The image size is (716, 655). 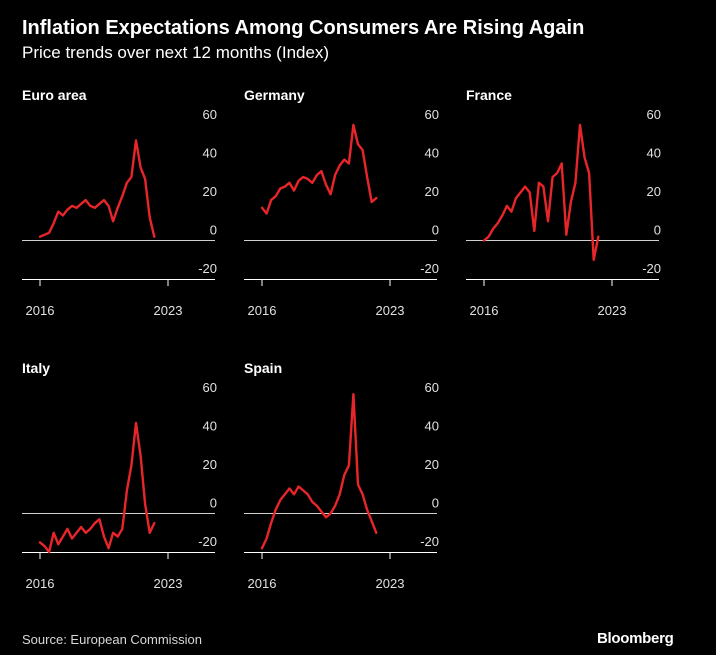 I want to click on panel-euro-area: Euro area 60 40 20 0 -20 2016 2023, so click(x=122, y=207).